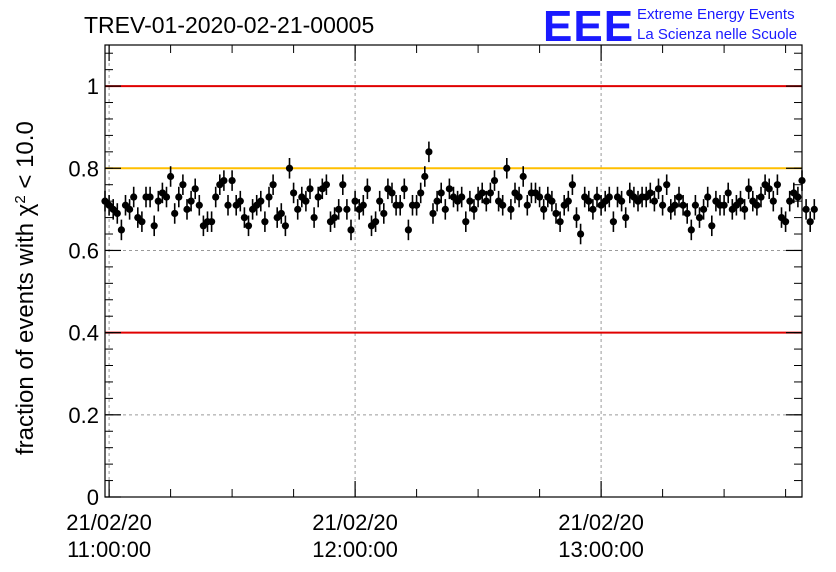 This screenshot has width=836, height=572. What do you see at coordinates (20, 199) in the screenshot?
I see `y-axis-label-sup: 2` at bounding box center [20, 199].